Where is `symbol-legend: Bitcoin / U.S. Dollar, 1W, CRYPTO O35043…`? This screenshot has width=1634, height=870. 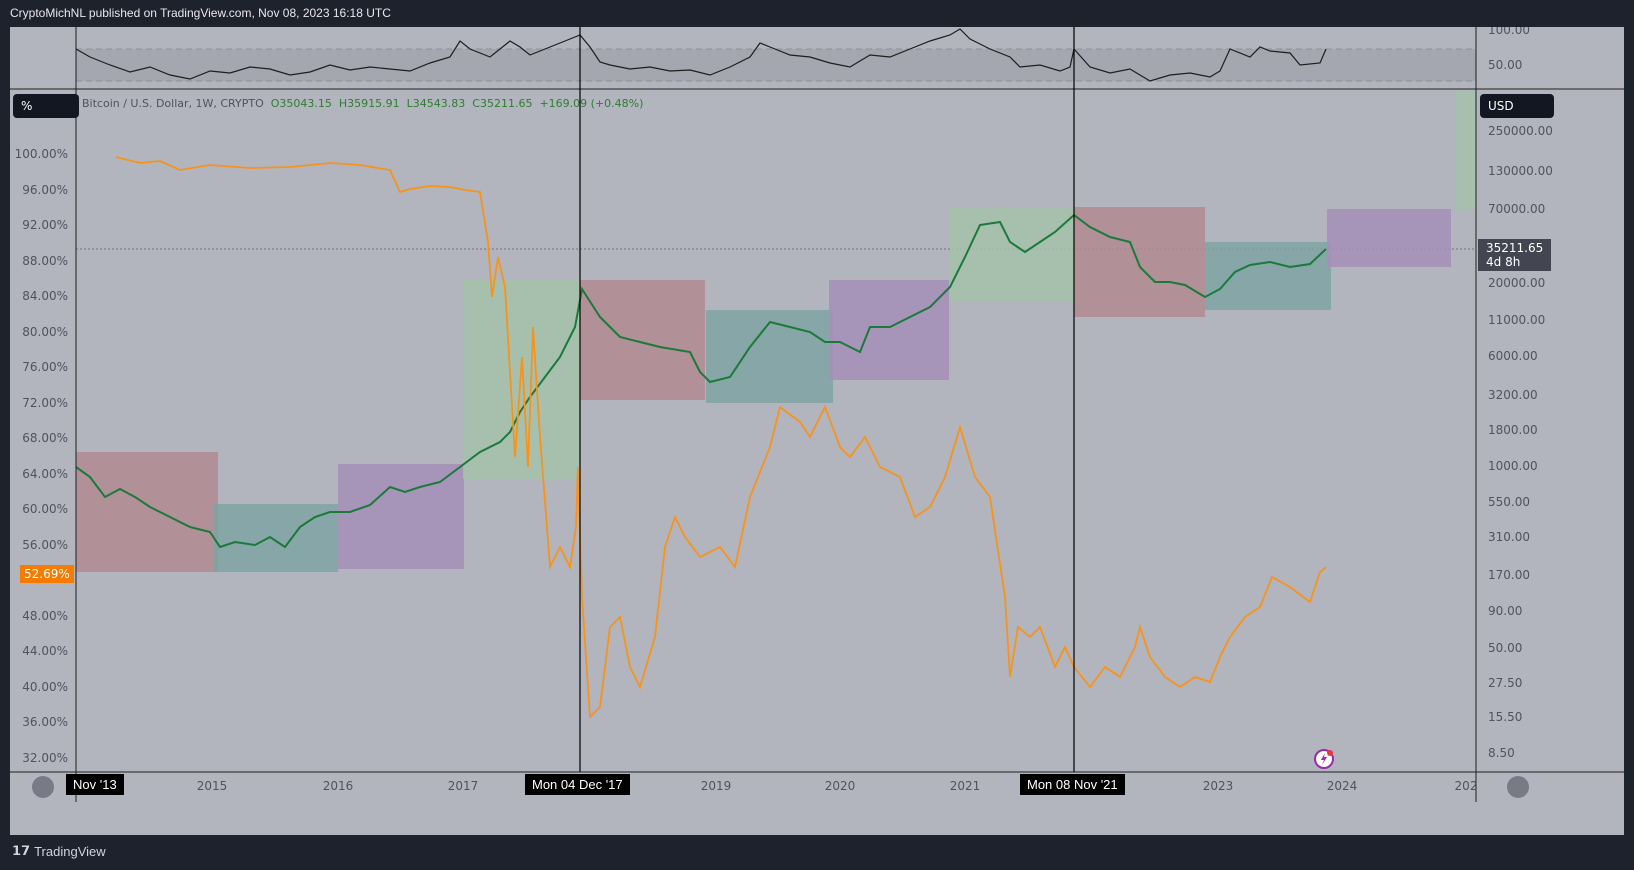
symbol-legend: Bitcoin / U.S. Dollar, 1W, CRYPTO O35043… is located at coordinates (363, 103).